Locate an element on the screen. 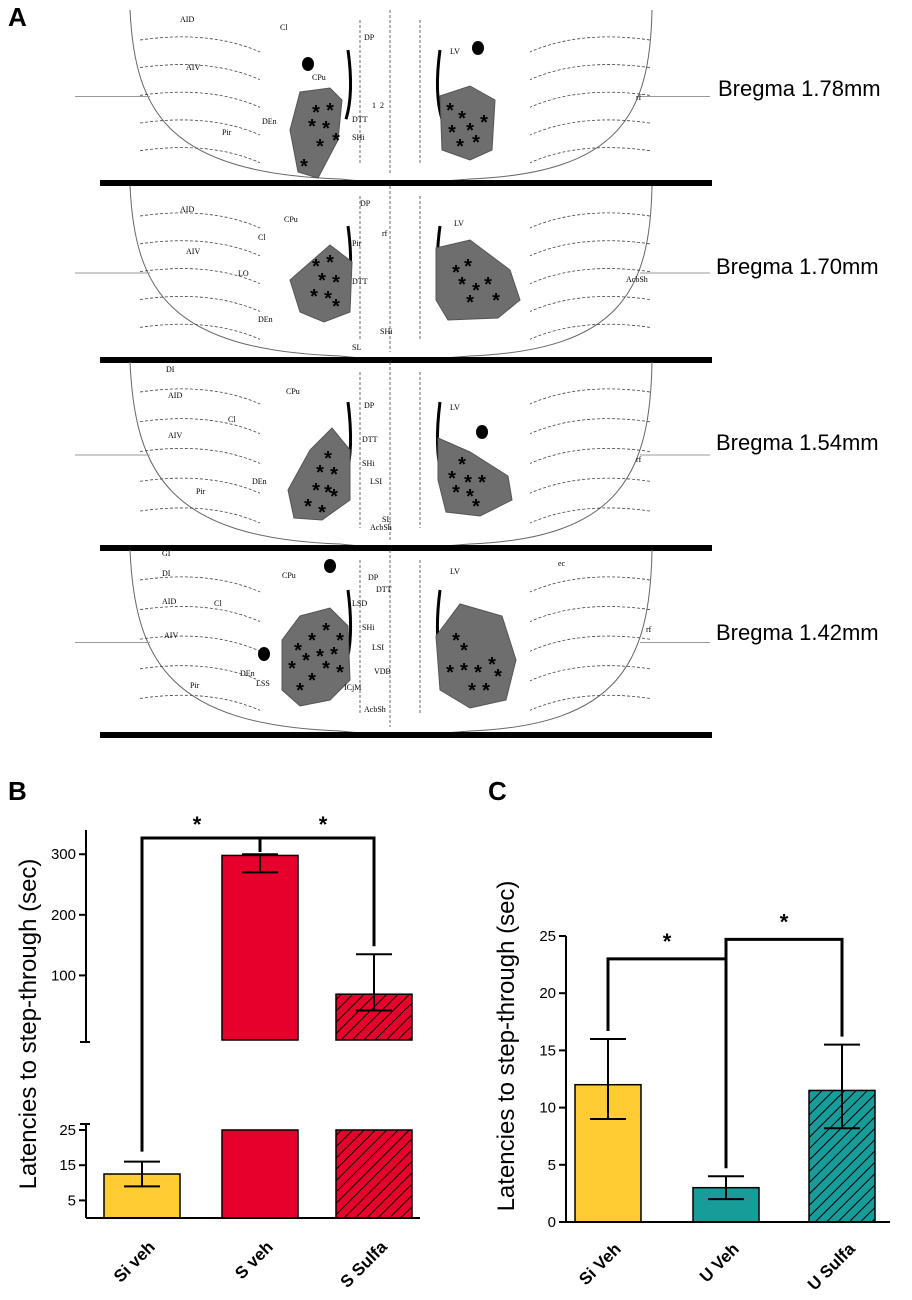 This screenshot has width=912, height=1300. atlas-region-label: VDB is located at coordinates (382, 671).